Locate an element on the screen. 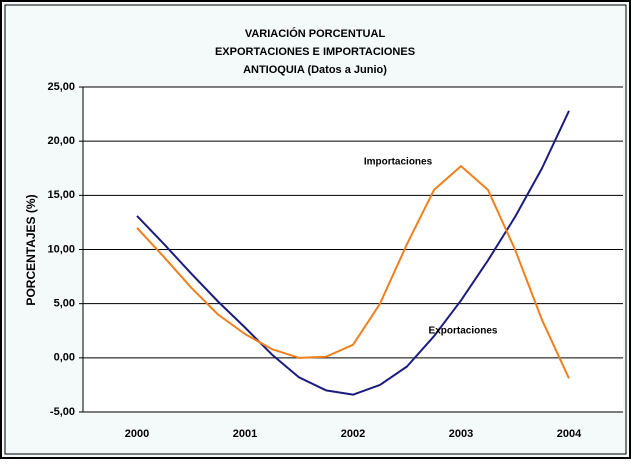 The image size is (631, 464). y-tick-label: 15,00 is located at coordinates (61, 195).